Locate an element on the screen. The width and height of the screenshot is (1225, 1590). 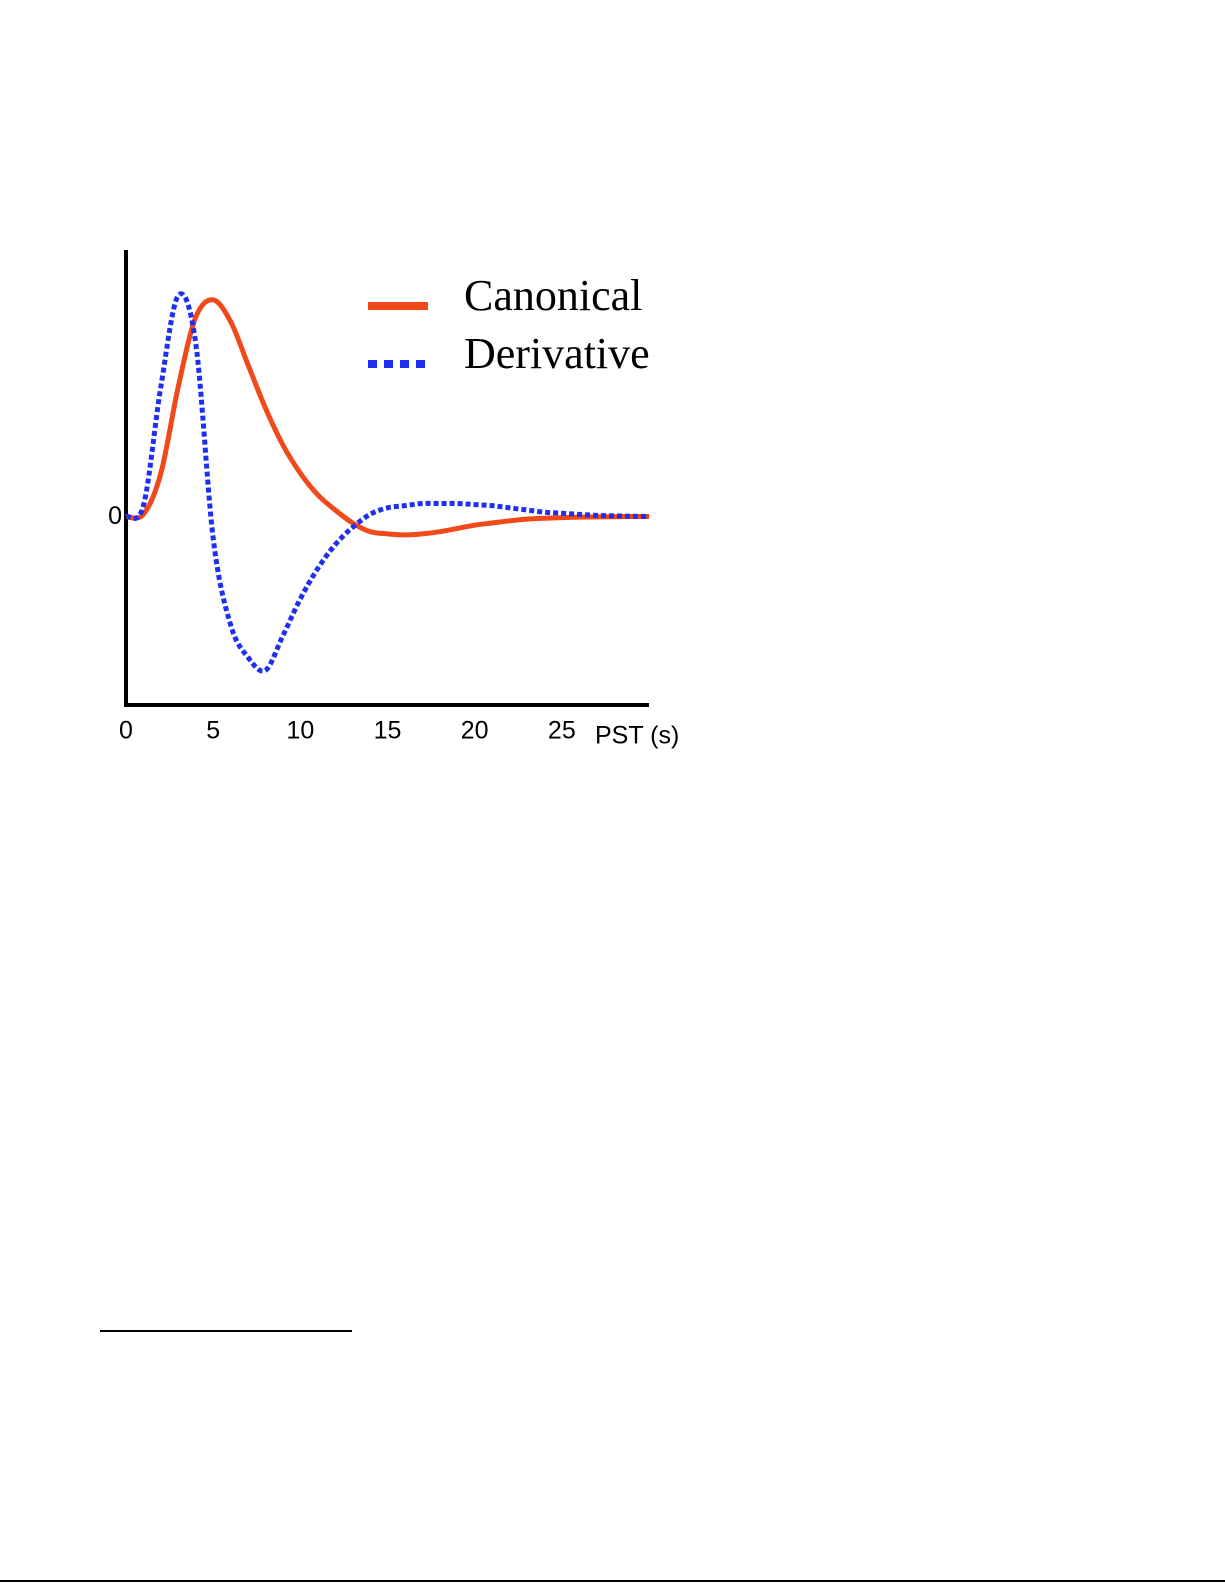
legend-label: Canonical is located at coordinates (553, 295).